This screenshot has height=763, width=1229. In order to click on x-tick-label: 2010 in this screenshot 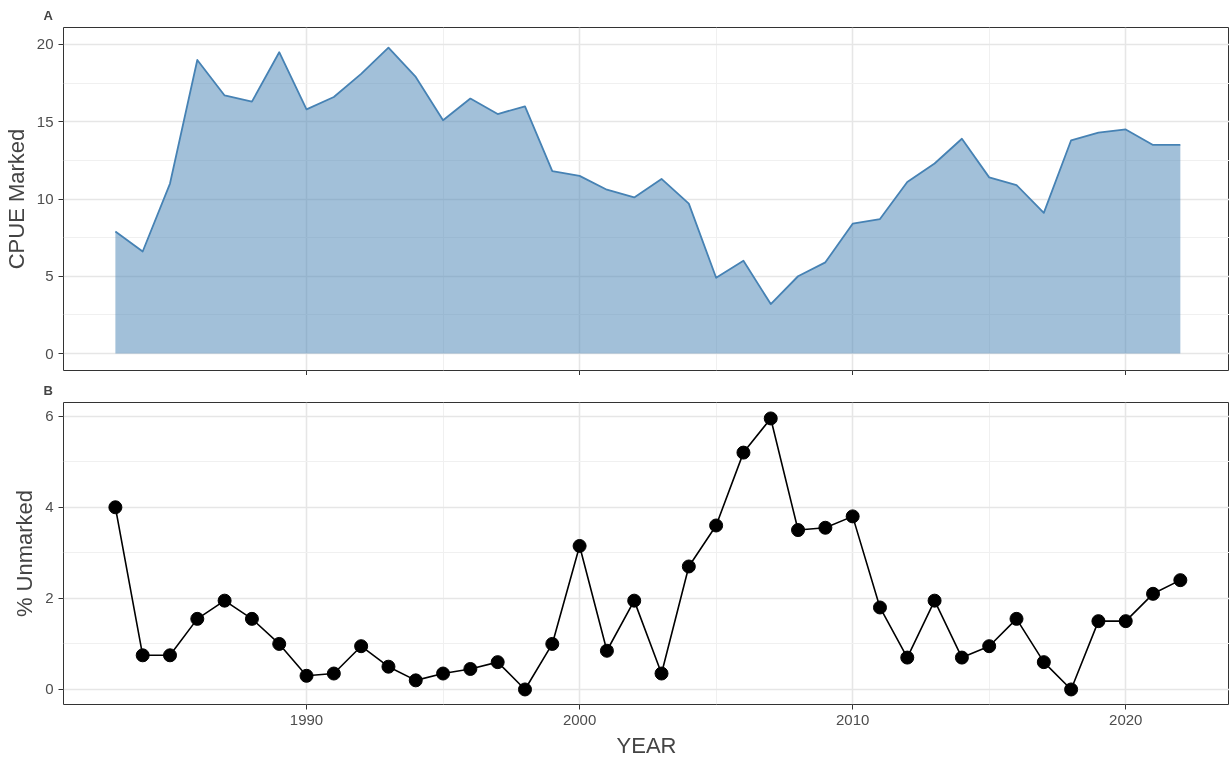, I will do `click(852, 719)`.